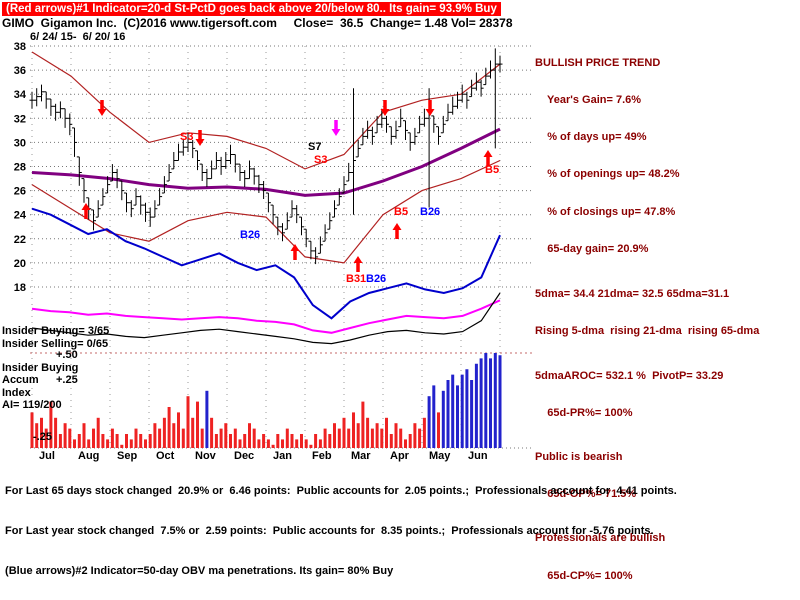  I want to click on svg-text: 30, so click(20, 143).